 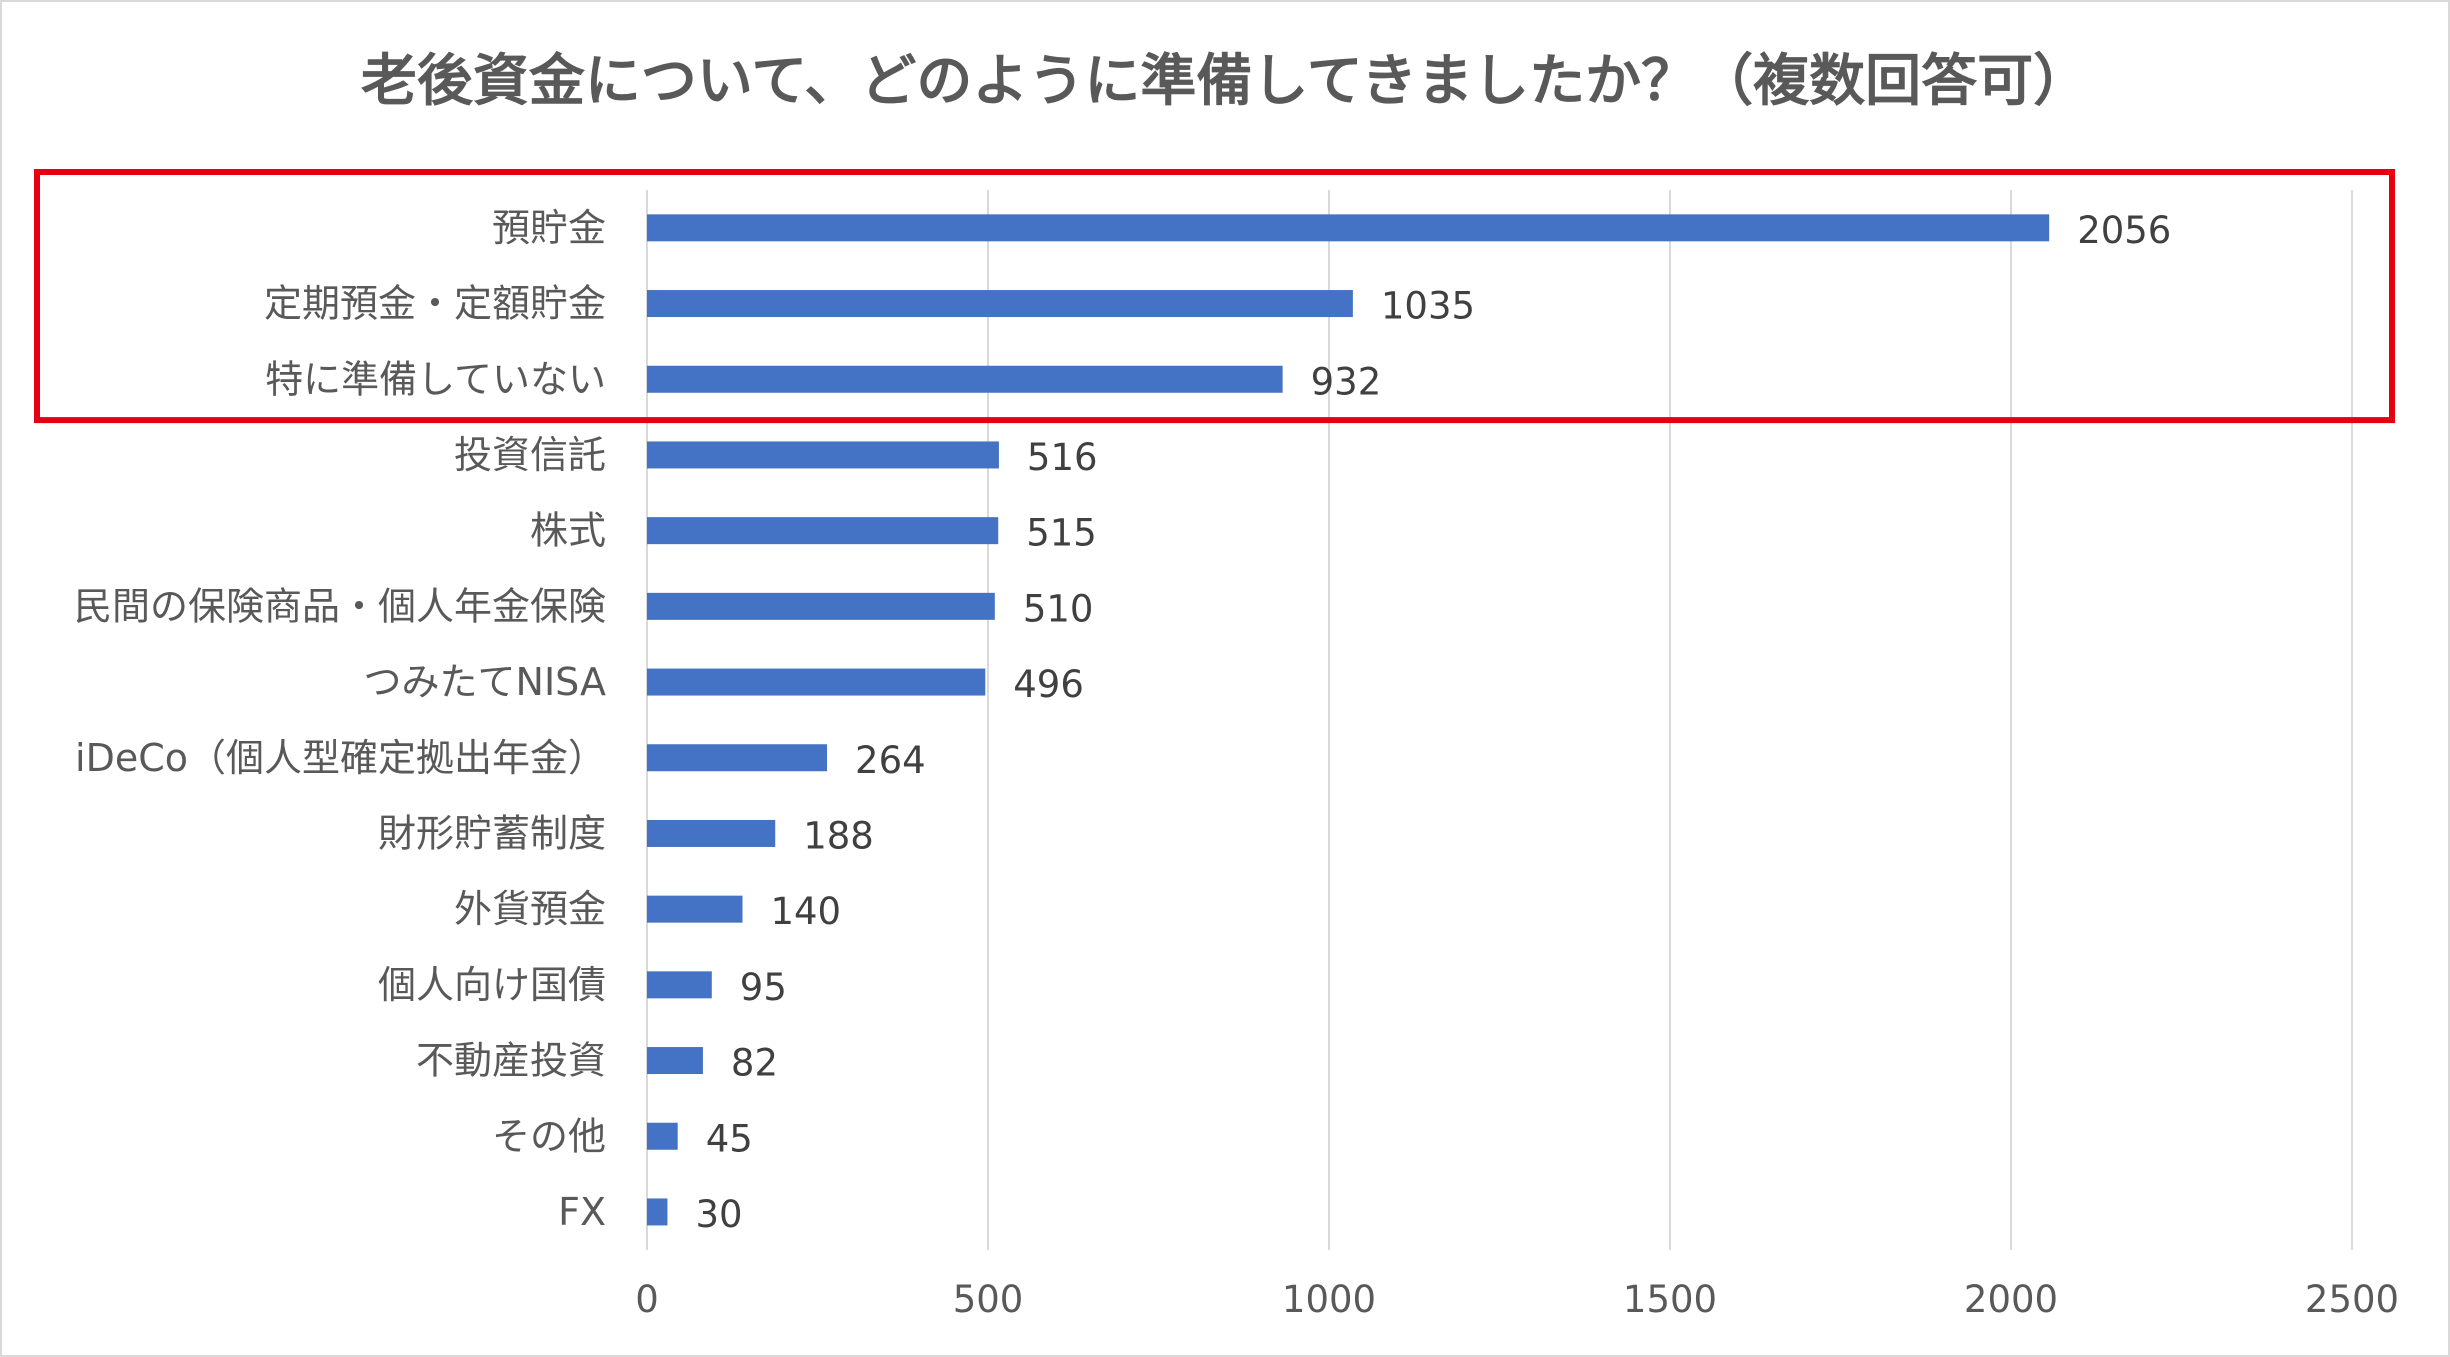 I want to click on data-label: 82, so click(x=754, y=1063).